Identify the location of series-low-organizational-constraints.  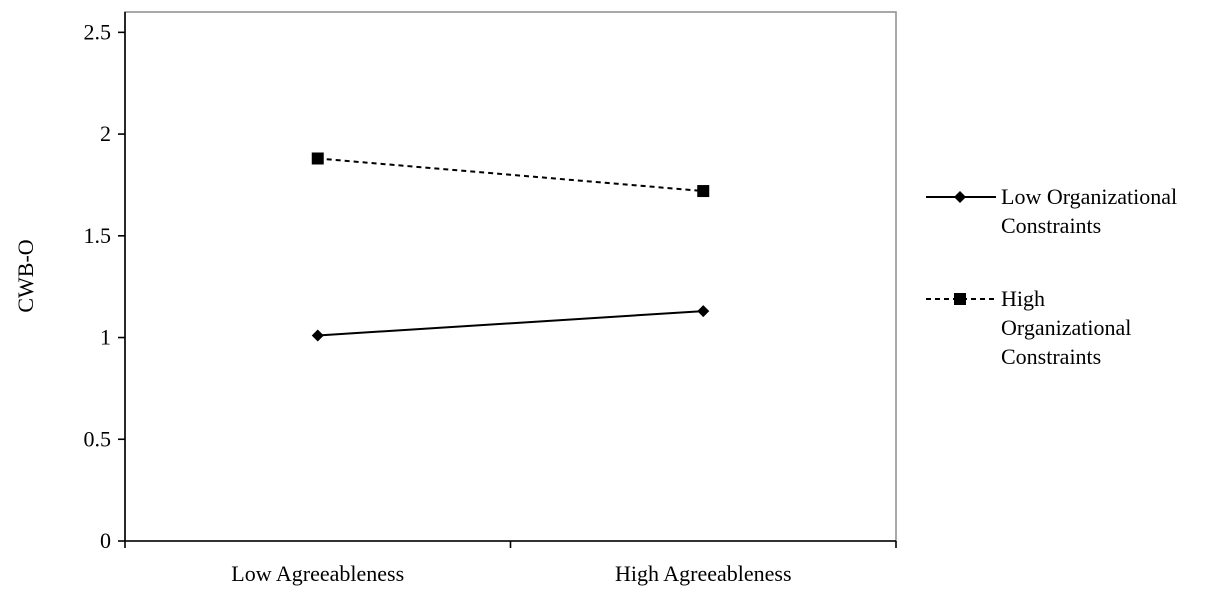
(510, 323).